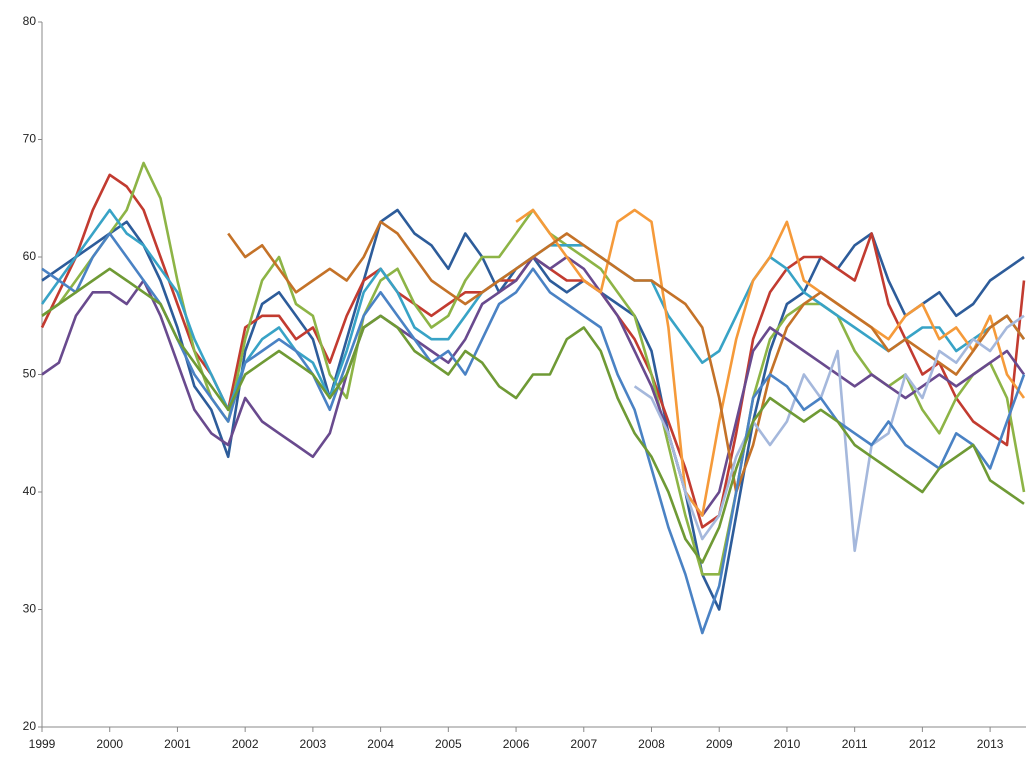  What do you see at coordinates (245, 744) in the screenshot?
I see `x-tick-label: 2002` at bounding box center [245, 744].